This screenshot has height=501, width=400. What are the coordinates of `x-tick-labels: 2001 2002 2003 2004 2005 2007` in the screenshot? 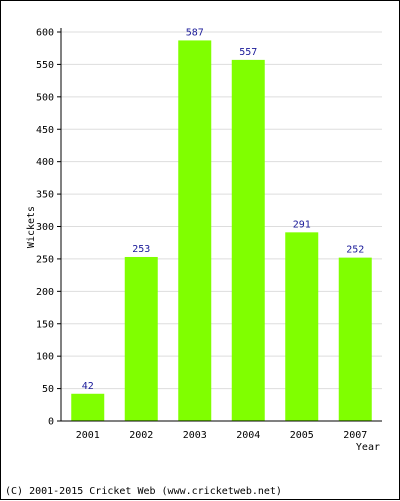 It's located at (222, 435).